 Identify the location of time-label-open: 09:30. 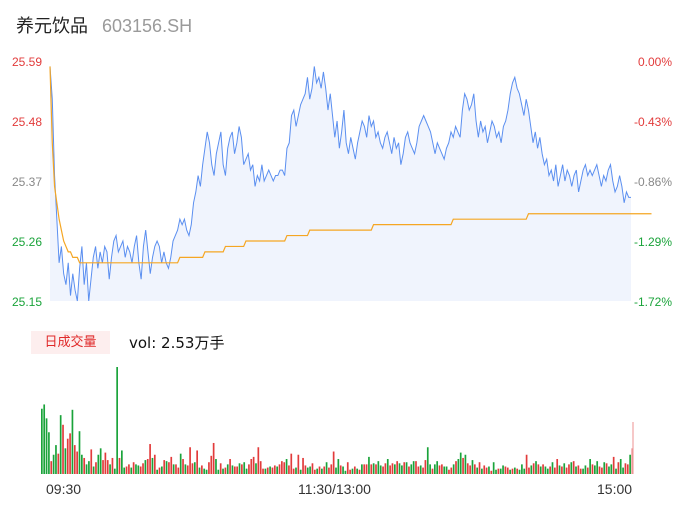
(64, 489).